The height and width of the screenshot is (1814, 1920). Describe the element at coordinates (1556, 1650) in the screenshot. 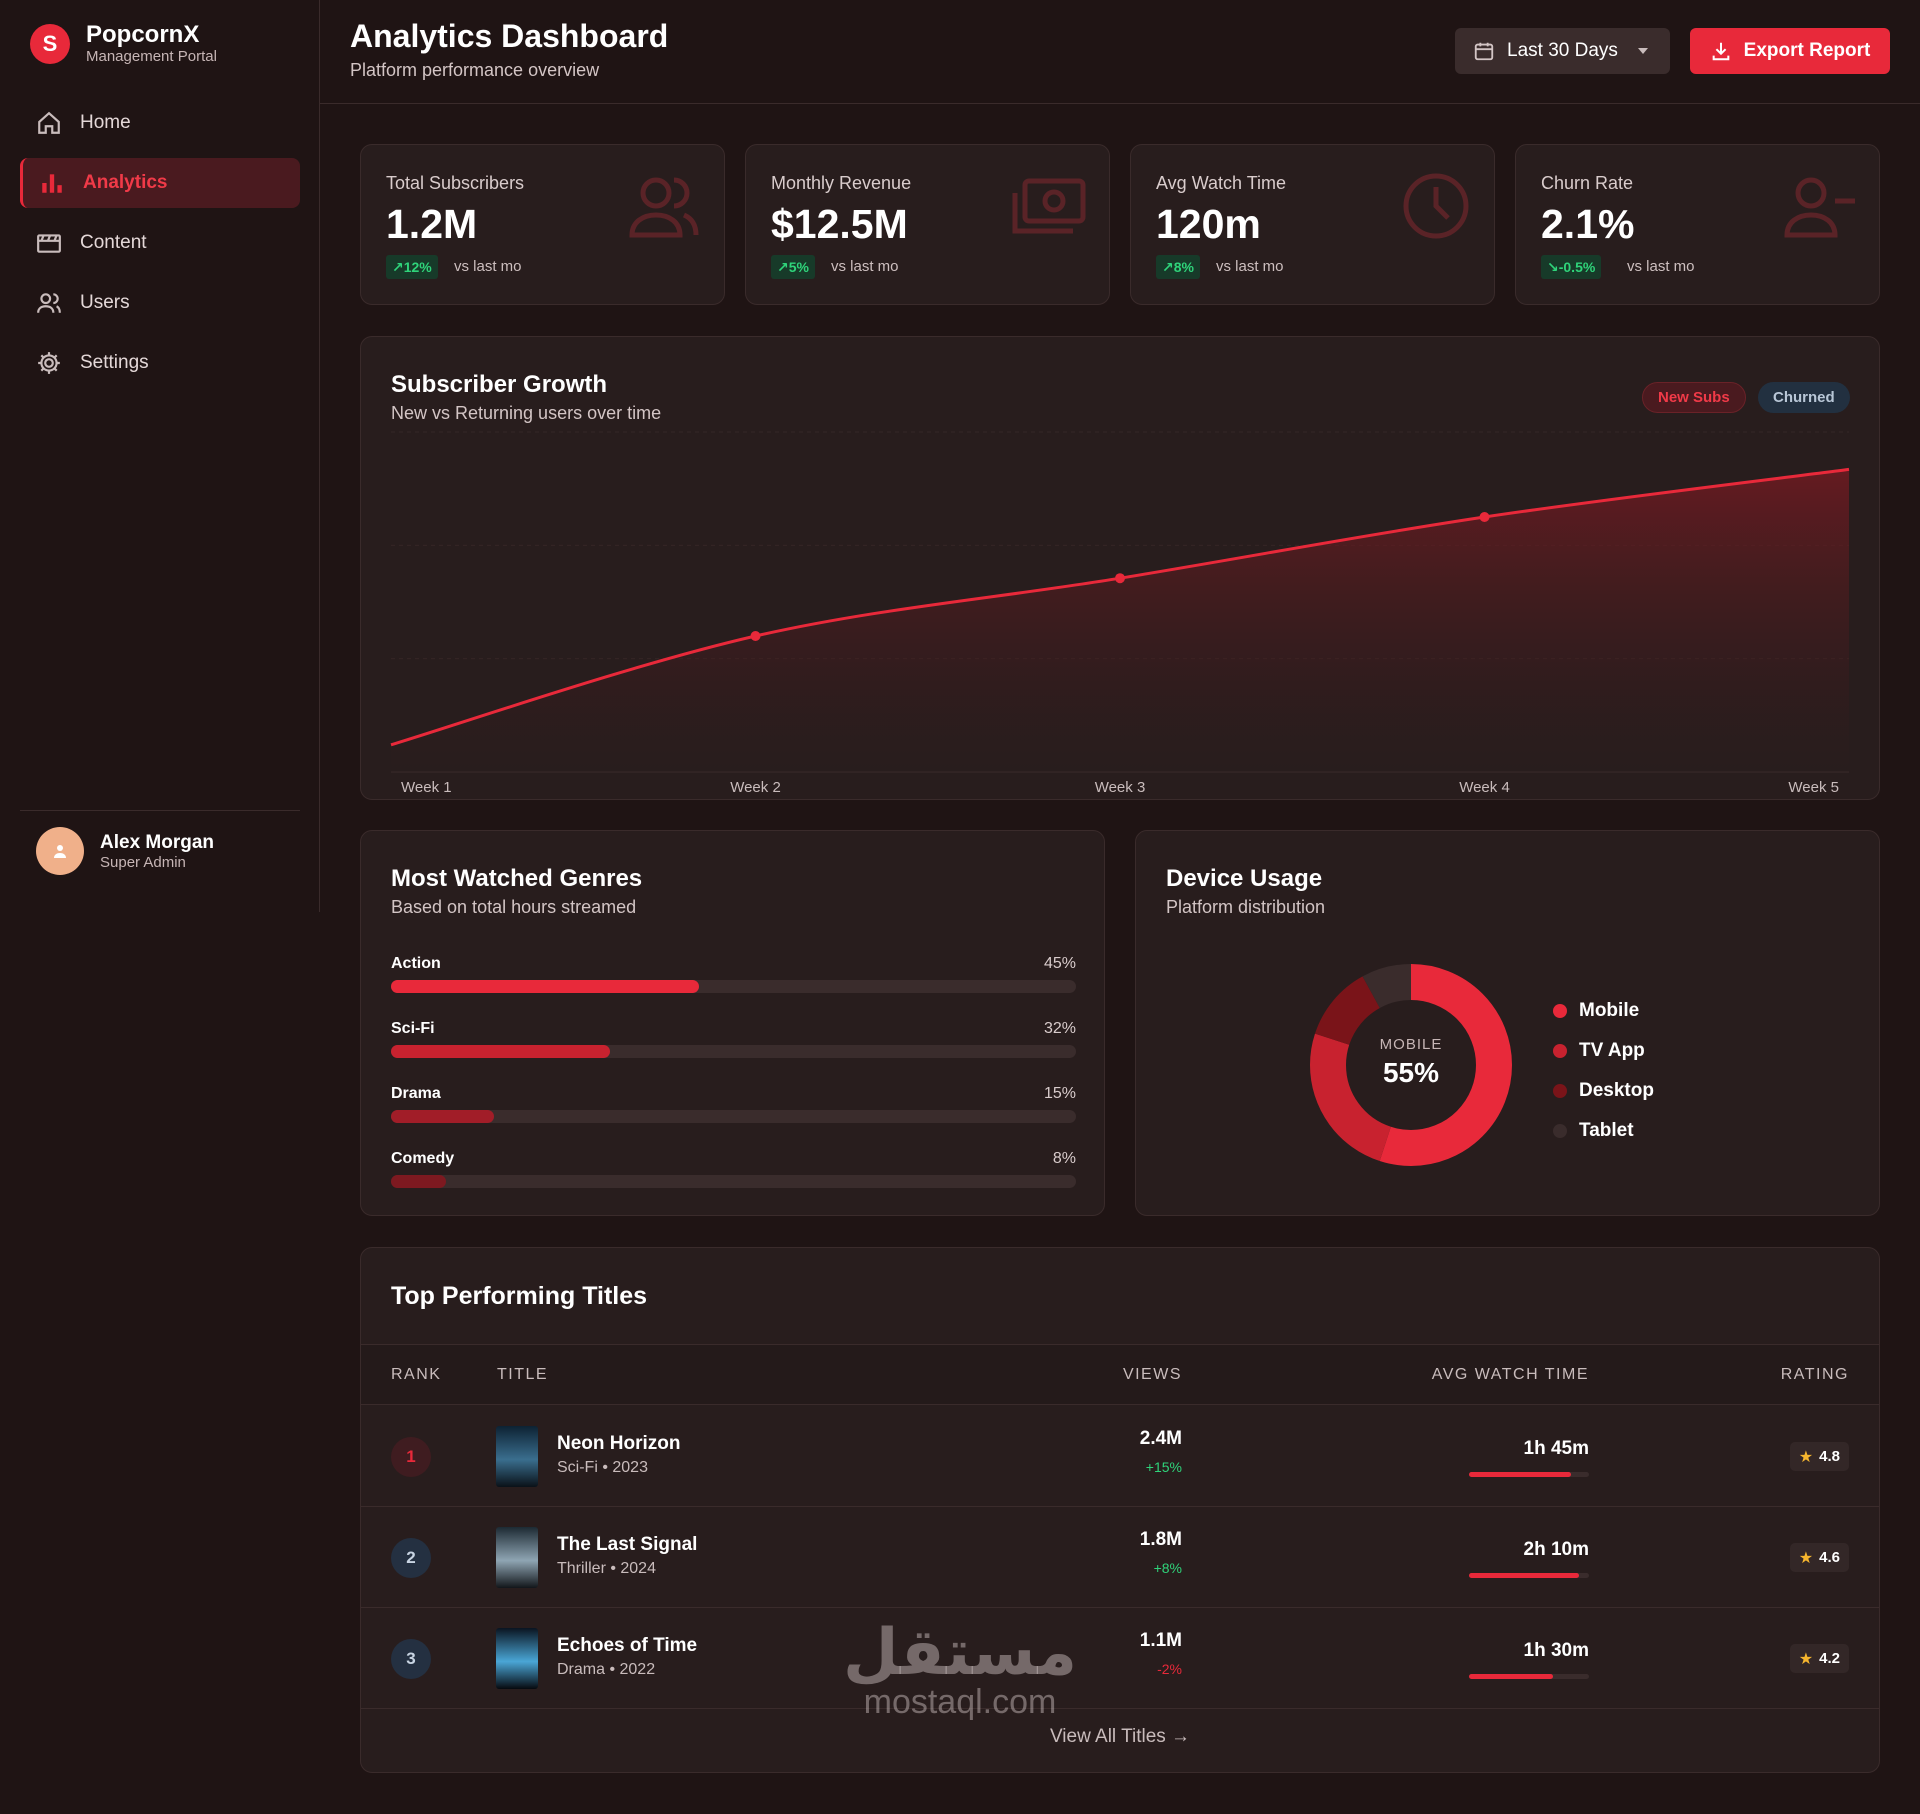

I see `watch-time-value: 1h 30m` at that location.